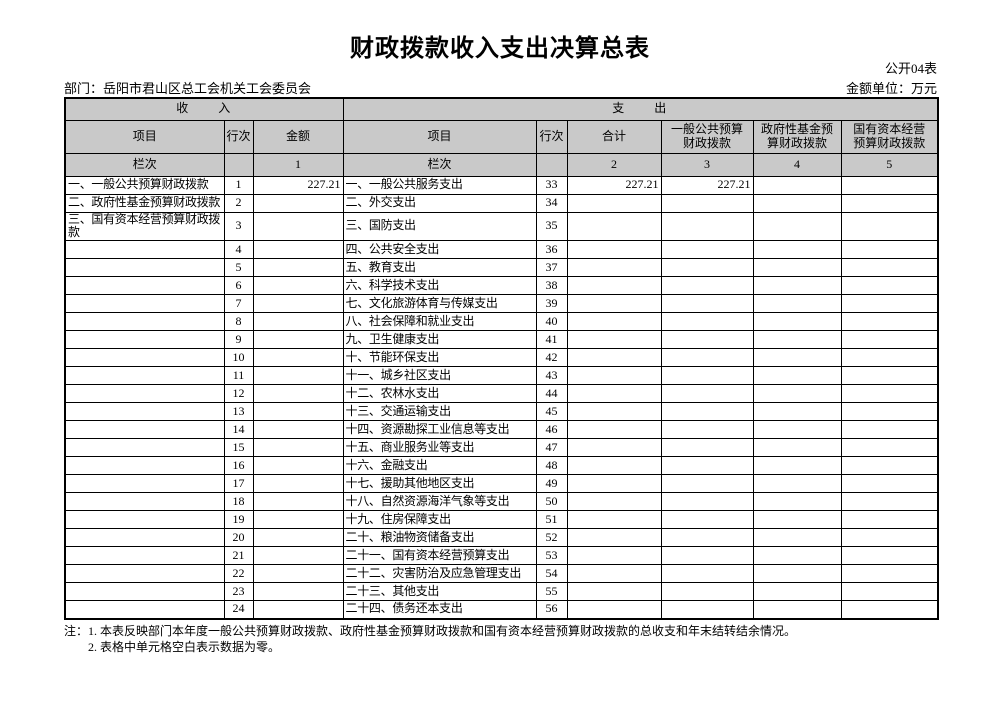 This screenshot has height=706, width=1000. Describe the element at coordinates (501, 610) in the screenshot. I see `table-row: 24 二十四、债务还本支出 56` at that location.